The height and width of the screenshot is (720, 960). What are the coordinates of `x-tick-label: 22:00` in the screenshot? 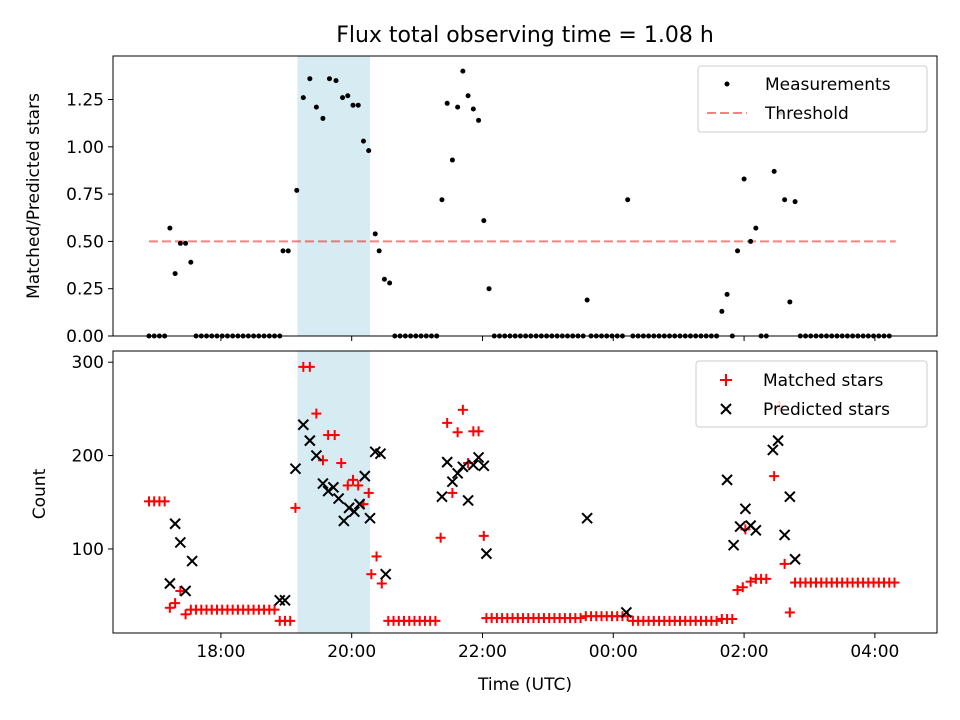 It's located at (482, 652).